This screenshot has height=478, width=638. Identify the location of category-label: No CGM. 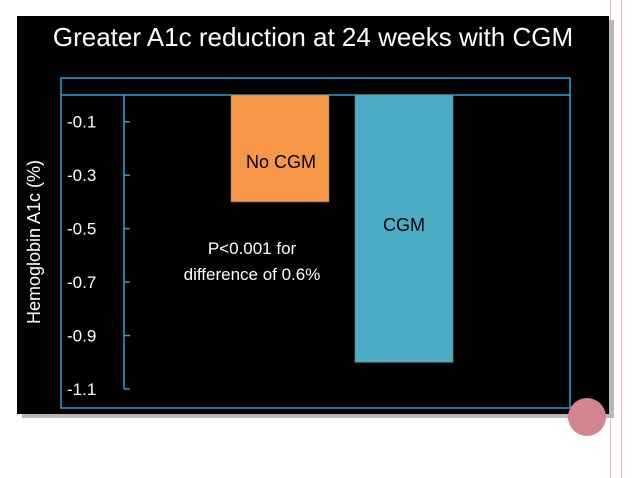
(281, 162).